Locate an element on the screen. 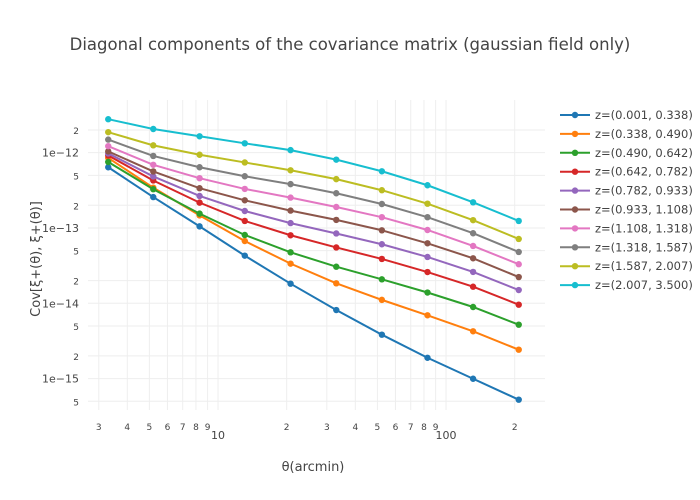  legend-item: z=(0.490, 0.642) is located at coordinates (626, 153).